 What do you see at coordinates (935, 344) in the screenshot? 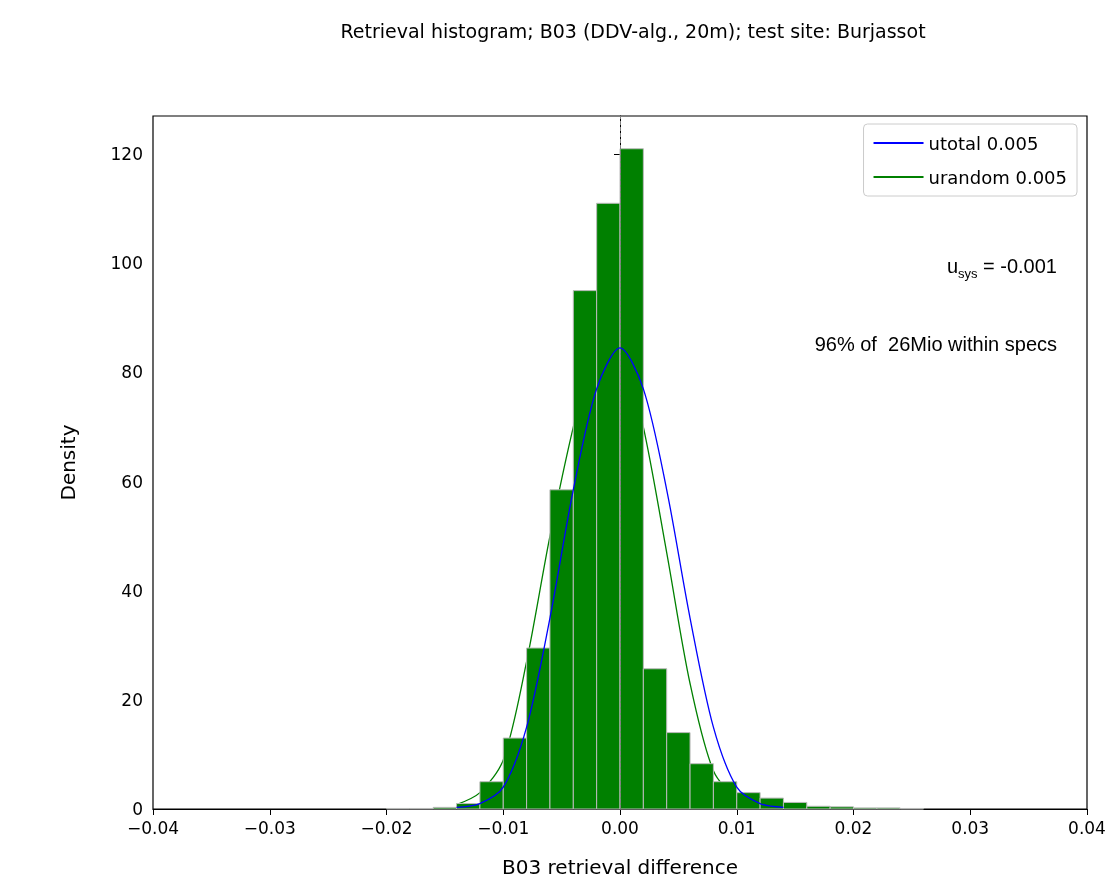
I see `annotation: 96% of 26Mio within specs` at bounding box center [935, 344].